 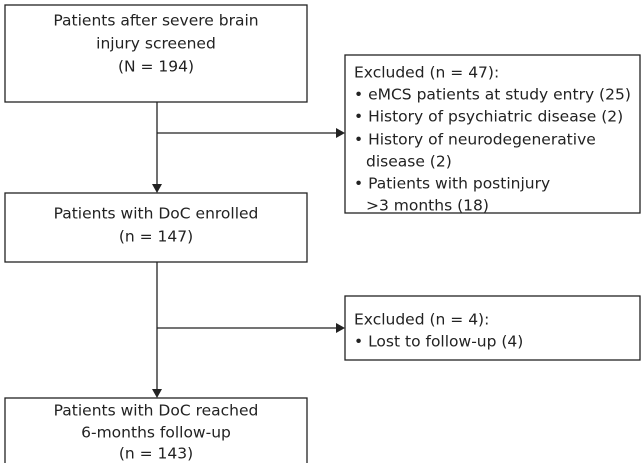 What do you see at coordinates (156, 411) in the screenshot?
I see `node-text: Patients with DoC reached` at bounding box center [156, 411].